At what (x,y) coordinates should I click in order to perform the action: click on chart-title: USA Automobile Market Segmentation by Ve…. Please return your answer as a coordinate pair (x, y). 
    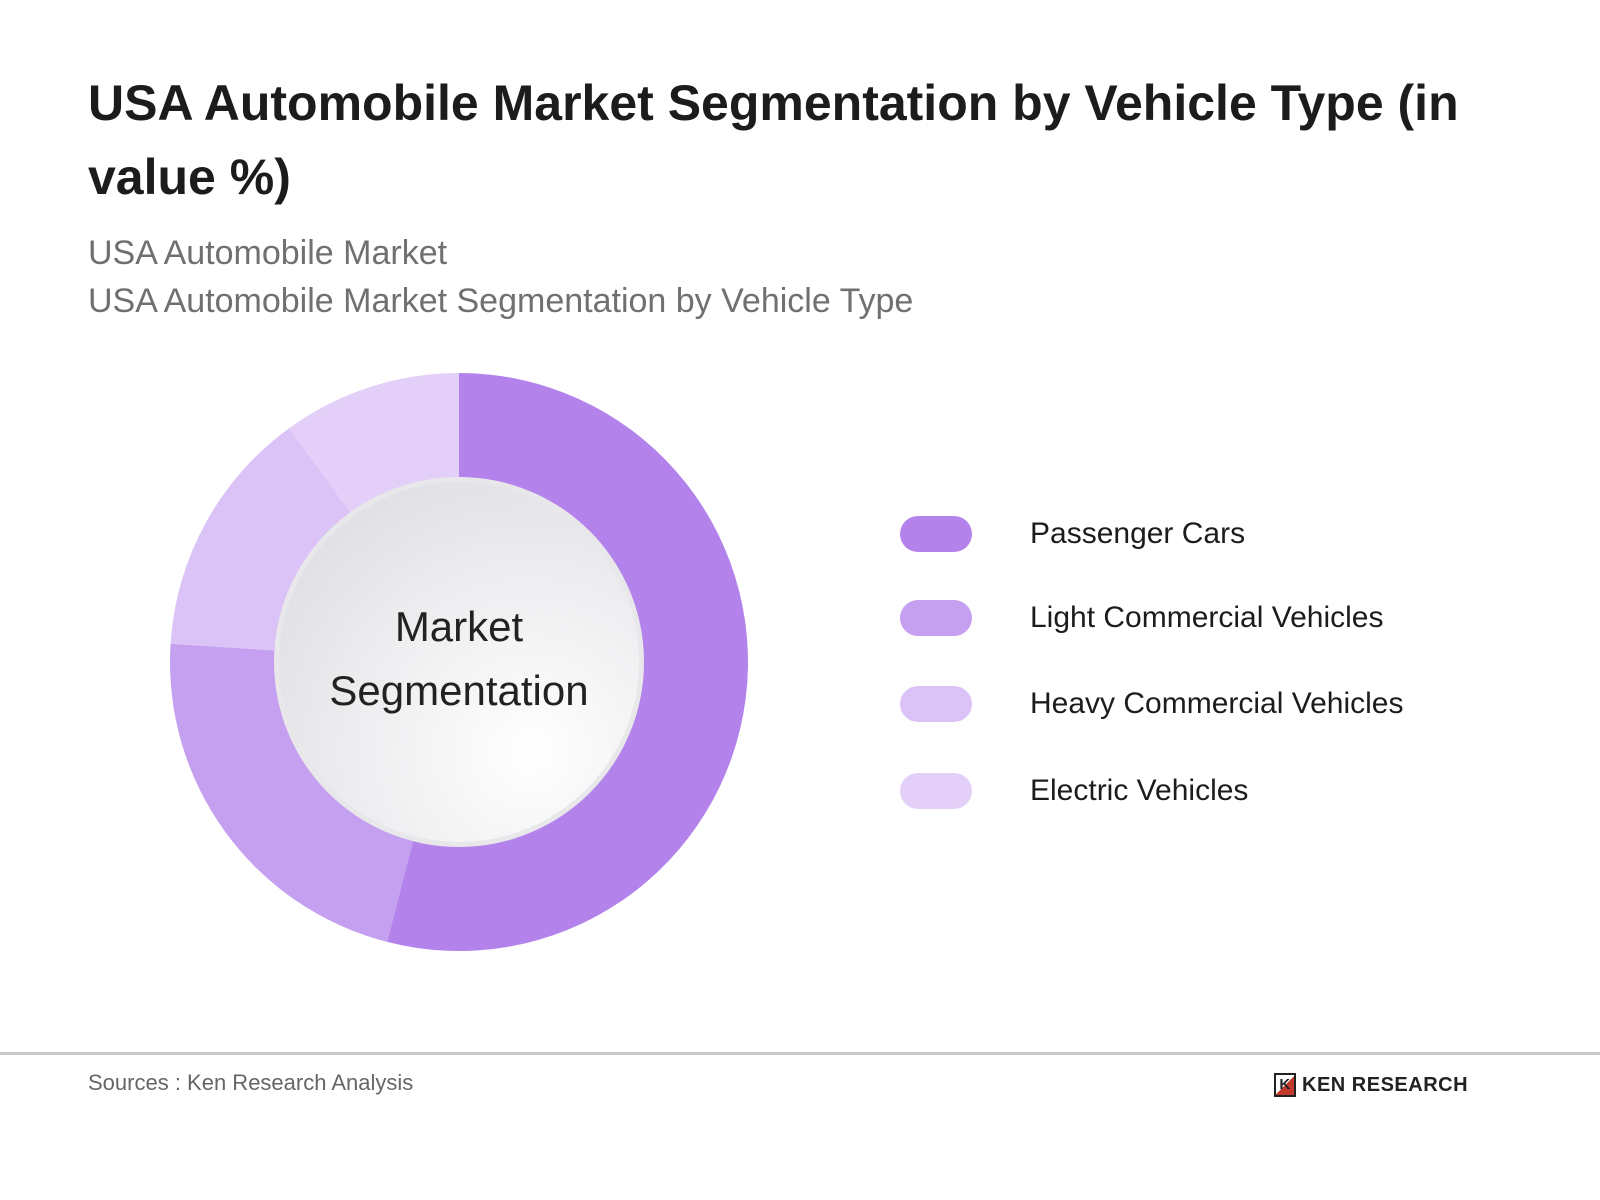
    Looking at the image, I should click on (773, 140).